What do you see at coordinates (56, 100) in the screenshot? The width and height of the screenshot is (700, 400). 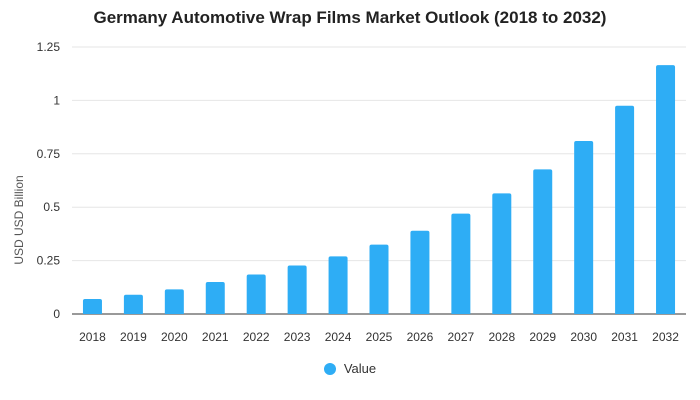 I see `y-tick-label: 1` at bounding box center [56, 100].